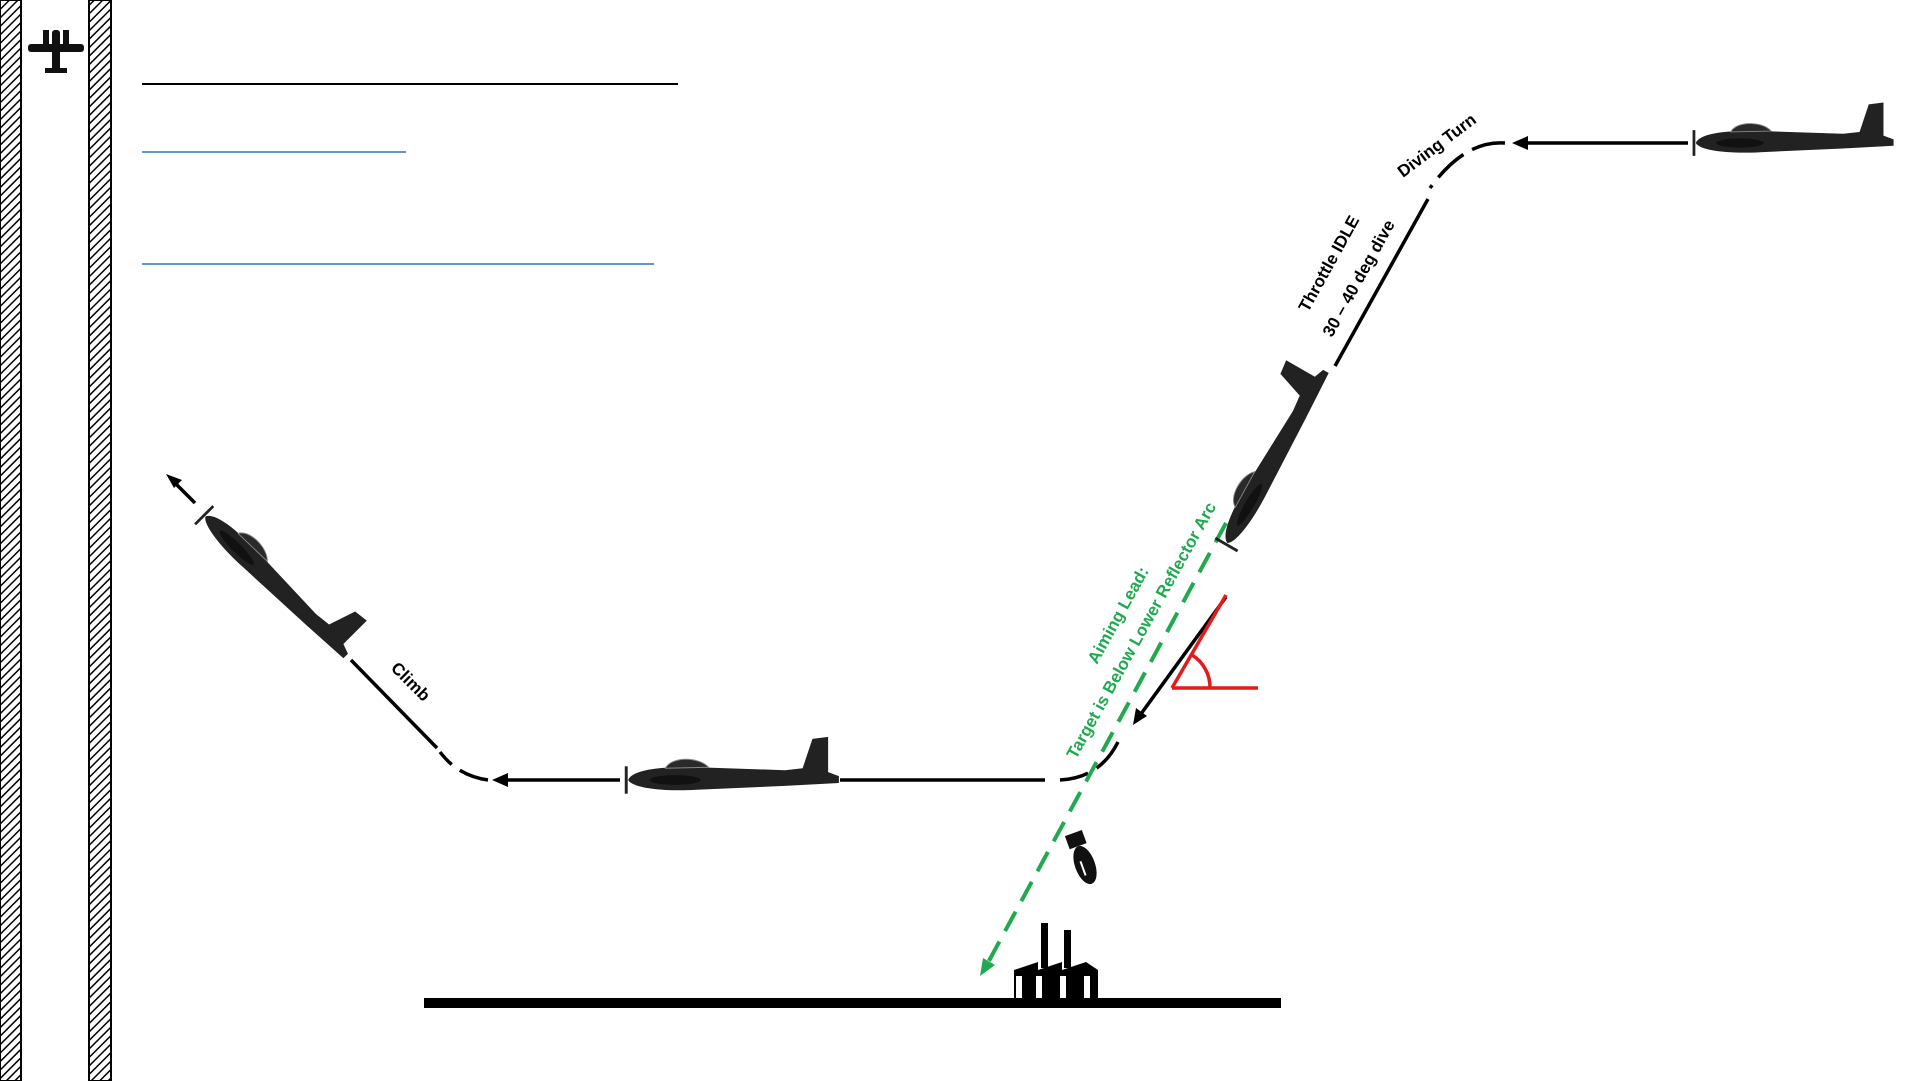  Describe the element at coordinates (56, 540) in the screenshot. I see `left-sidebar` at that location.